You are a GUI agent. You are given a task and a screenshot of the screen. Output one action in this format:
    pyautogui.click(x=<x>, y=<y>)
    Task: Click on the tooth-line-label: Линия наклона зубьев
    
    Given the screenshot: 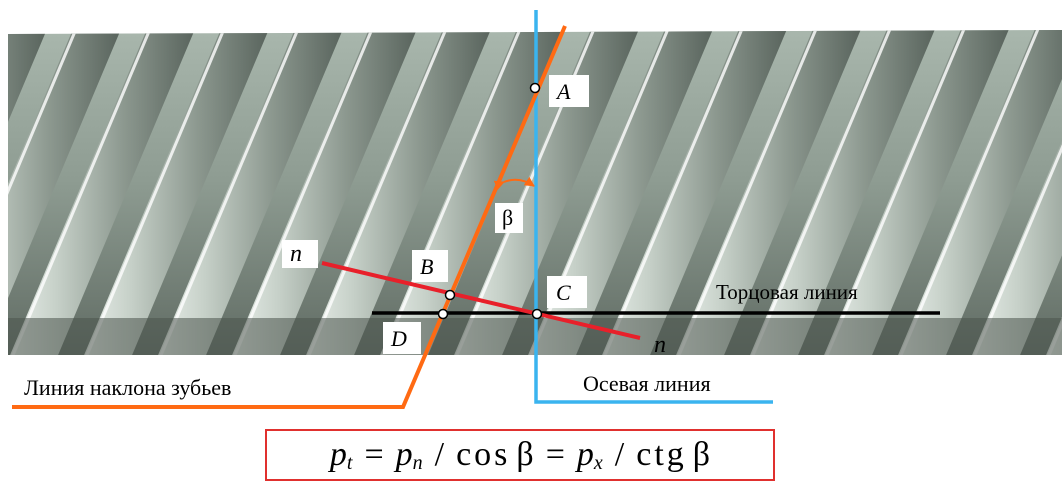 What is the action you would take?
    pyautogui.click(x=127, y=387)
    